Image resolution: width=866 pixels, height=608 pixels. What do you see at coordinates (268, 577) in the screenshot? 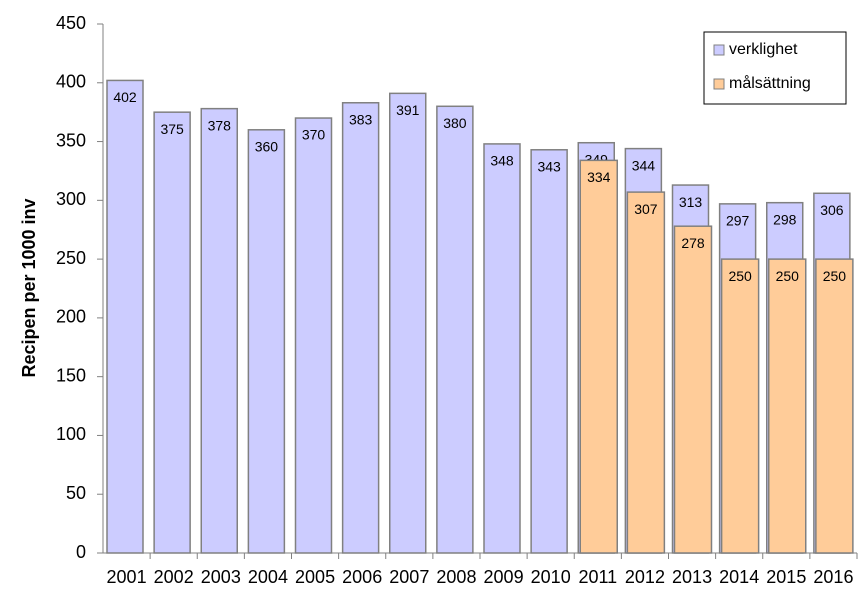
I see `x-tick-label: 2004` at bounding box center [268, 577].